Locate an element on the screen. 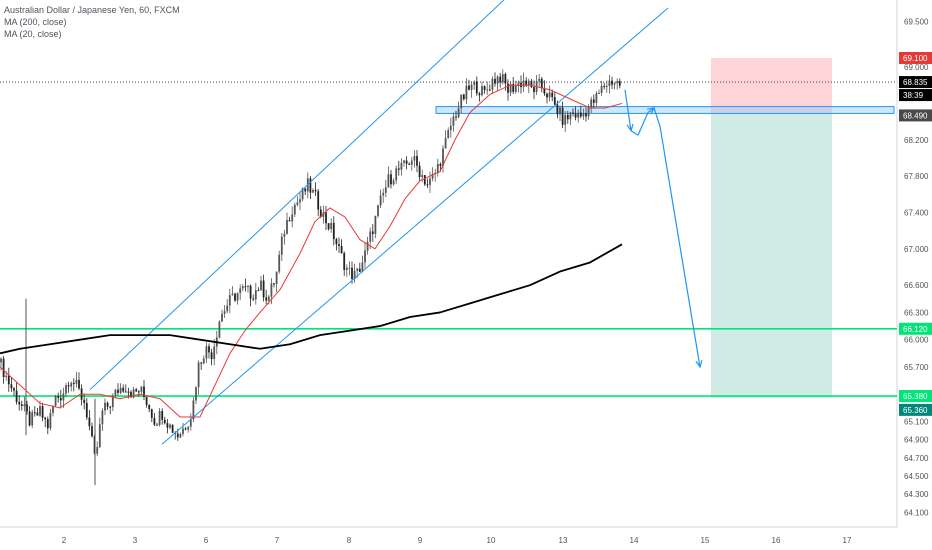  legend-ma20: MA (20, close) is located at coordinates (33, 34).